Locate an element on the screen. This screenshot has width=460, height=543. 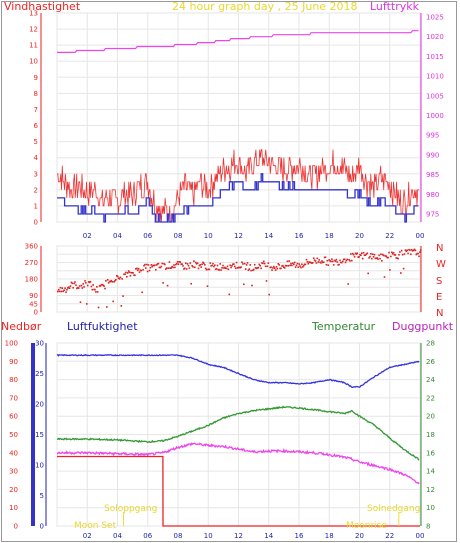
dewpoint-title: Duggpunkt is located at coordinates (423, 326).